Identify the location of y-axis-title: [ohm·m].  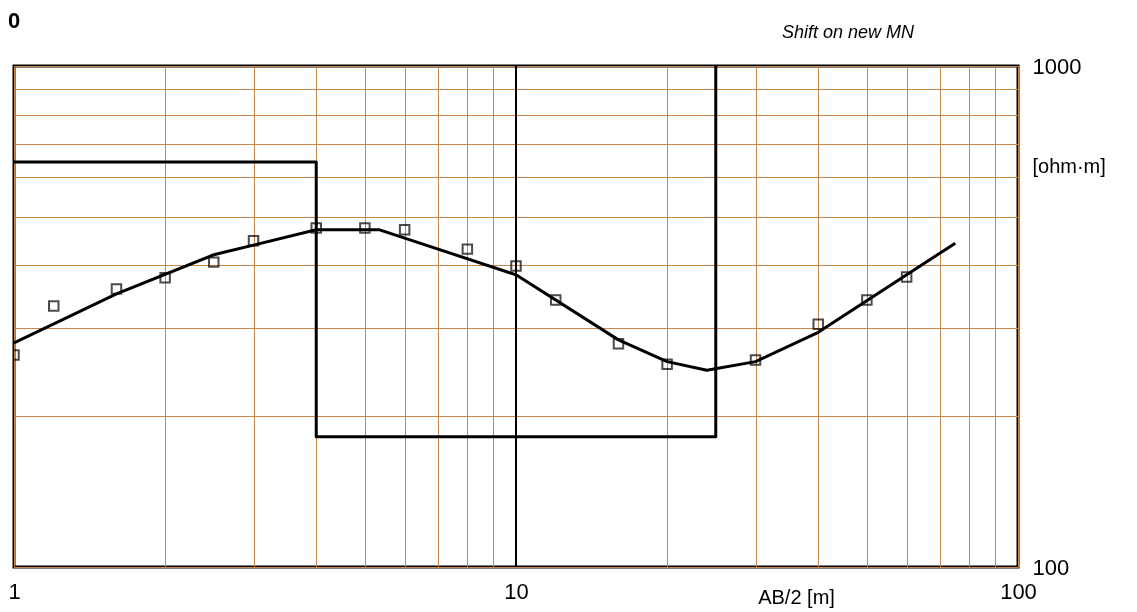
(1069, 165).